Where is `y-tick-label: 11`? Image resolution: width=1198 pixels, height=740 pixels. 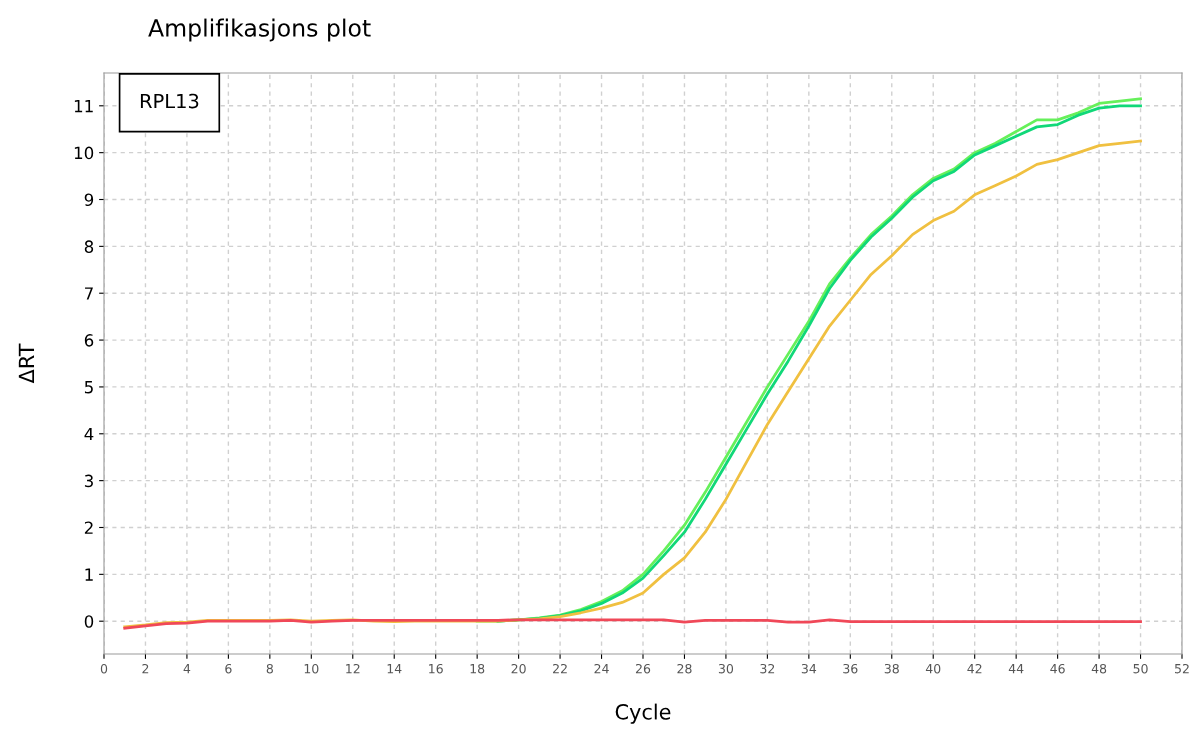
y-tick-label: 11 is located at coordinates (83, 106).